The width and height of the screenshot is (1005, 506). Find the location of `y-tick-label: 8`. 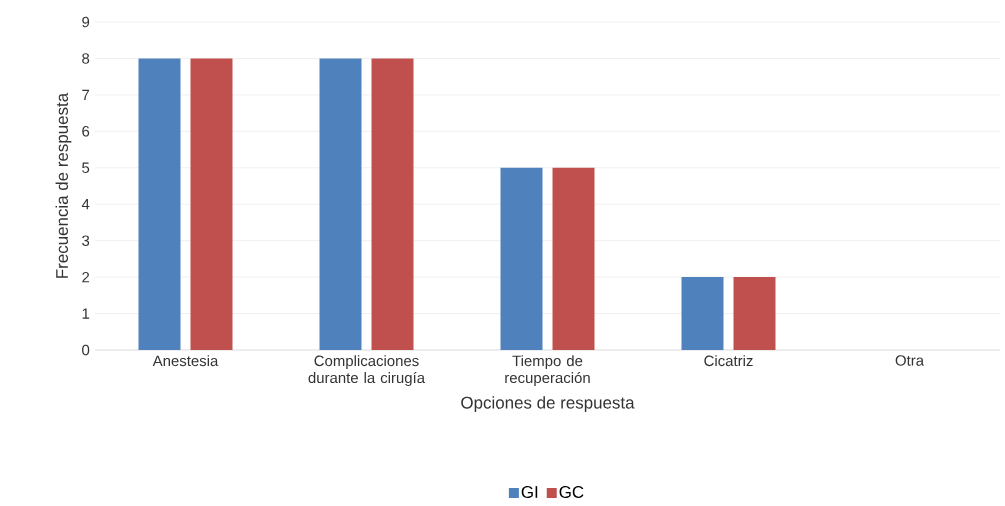

y-tick-label: 8 is located at coordinates (86, 58).